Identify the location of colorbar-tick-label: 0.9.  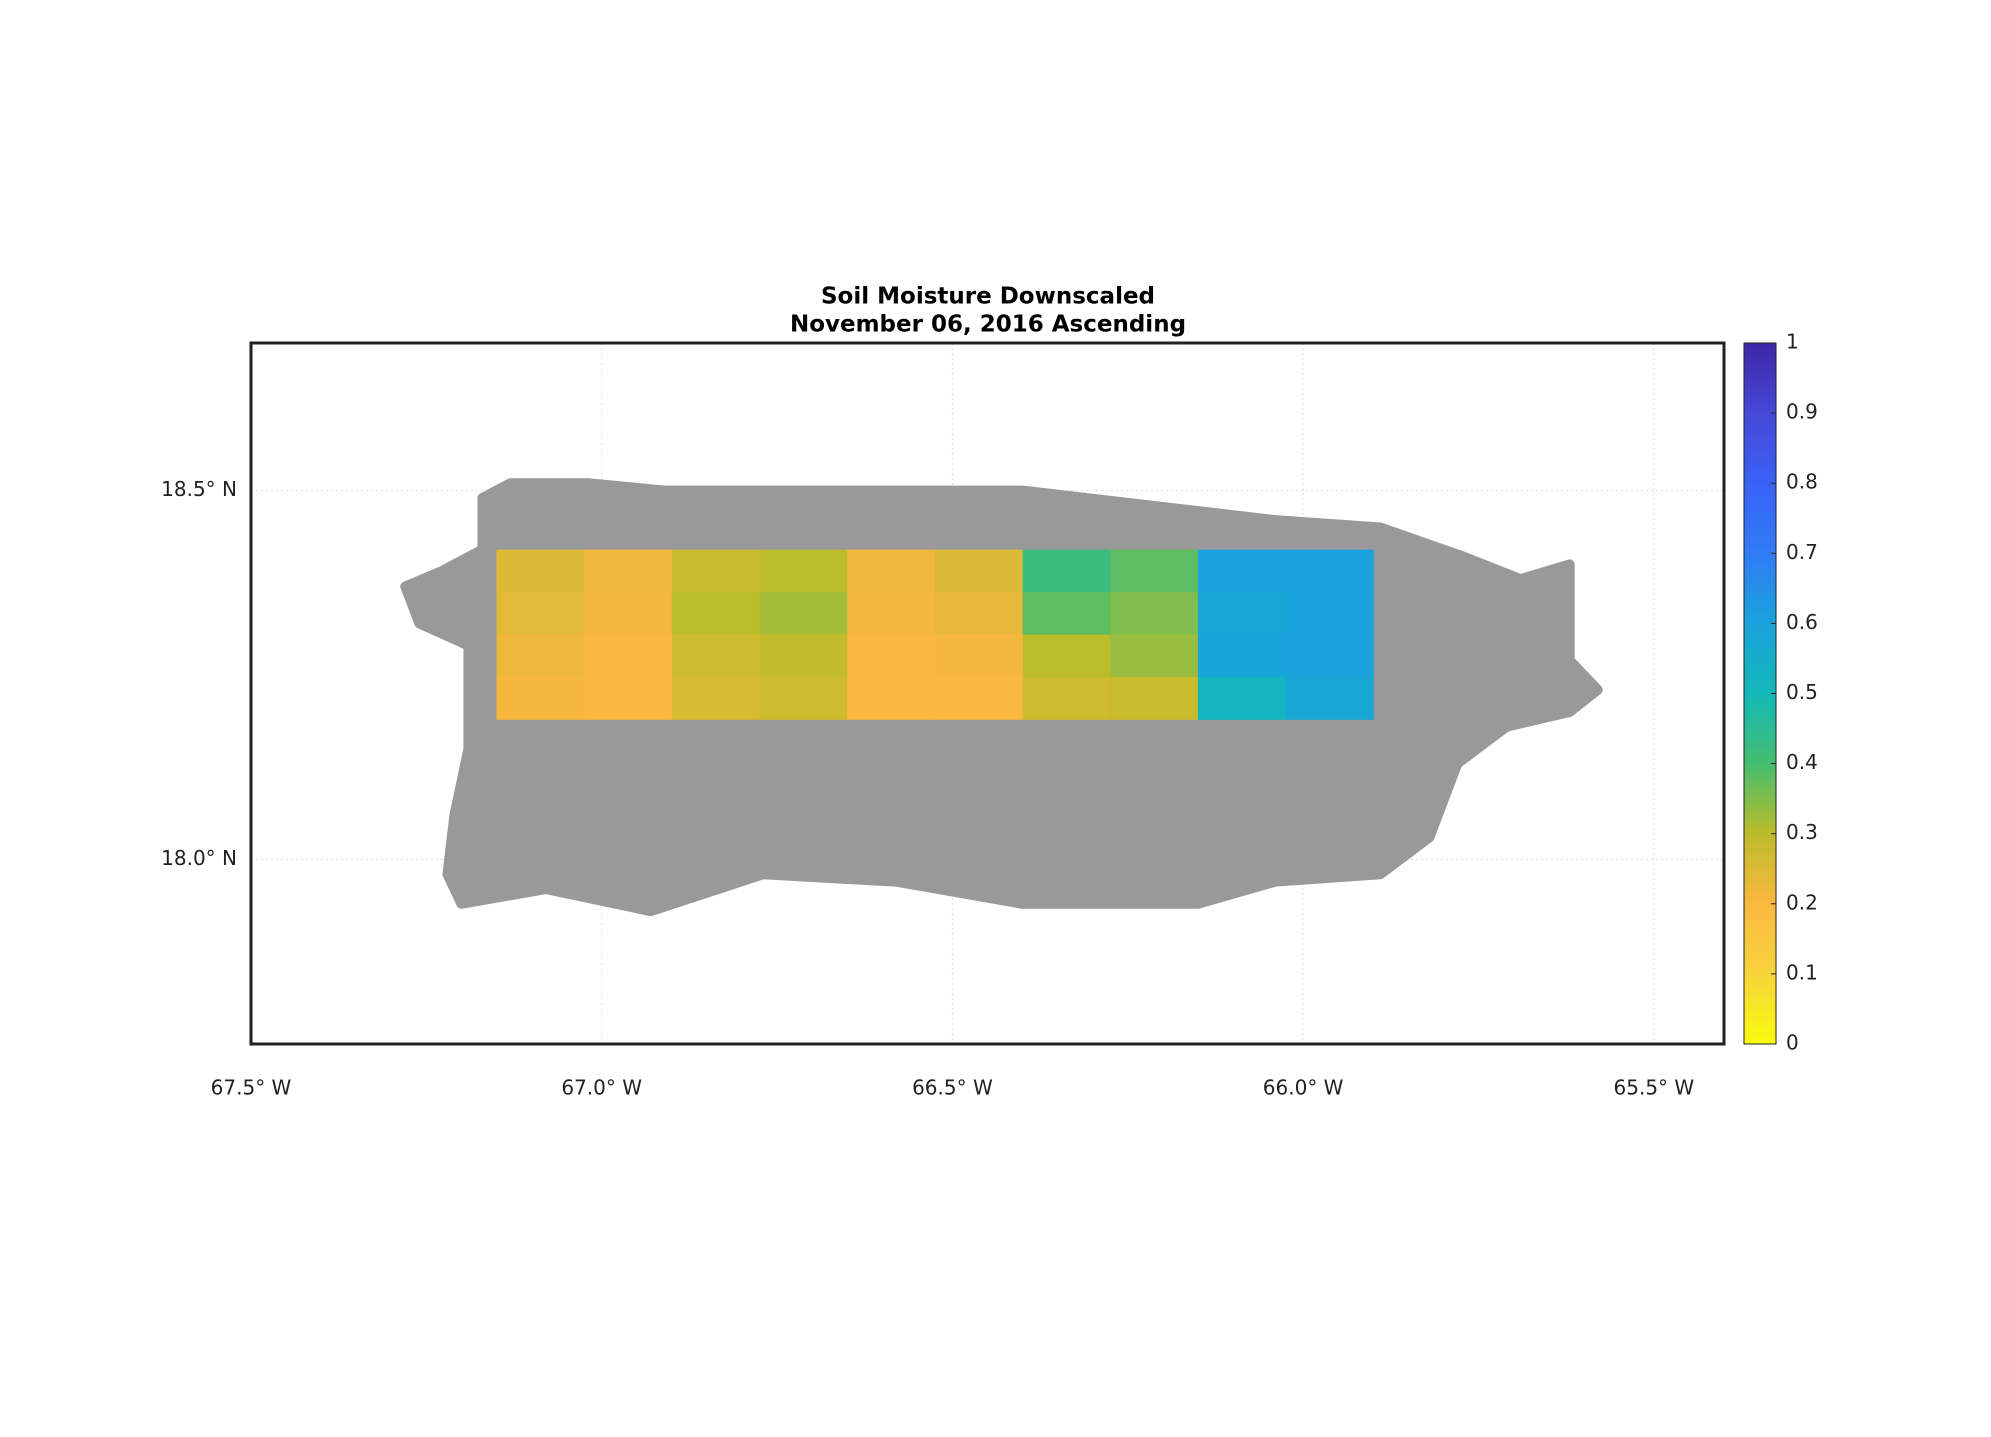
(1802, 412).